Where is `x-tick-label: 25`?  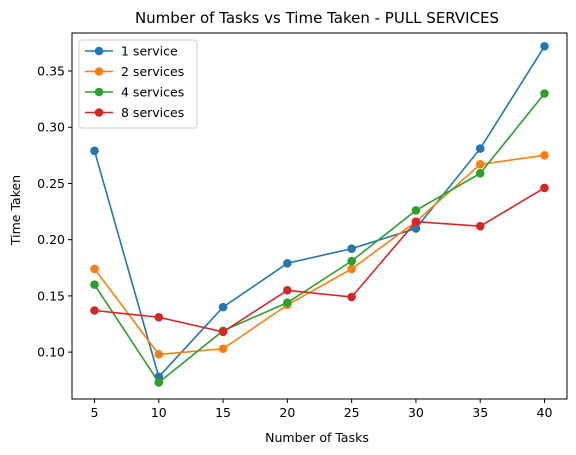 x-tick-label: 25 is located at coordinates (352, 412).